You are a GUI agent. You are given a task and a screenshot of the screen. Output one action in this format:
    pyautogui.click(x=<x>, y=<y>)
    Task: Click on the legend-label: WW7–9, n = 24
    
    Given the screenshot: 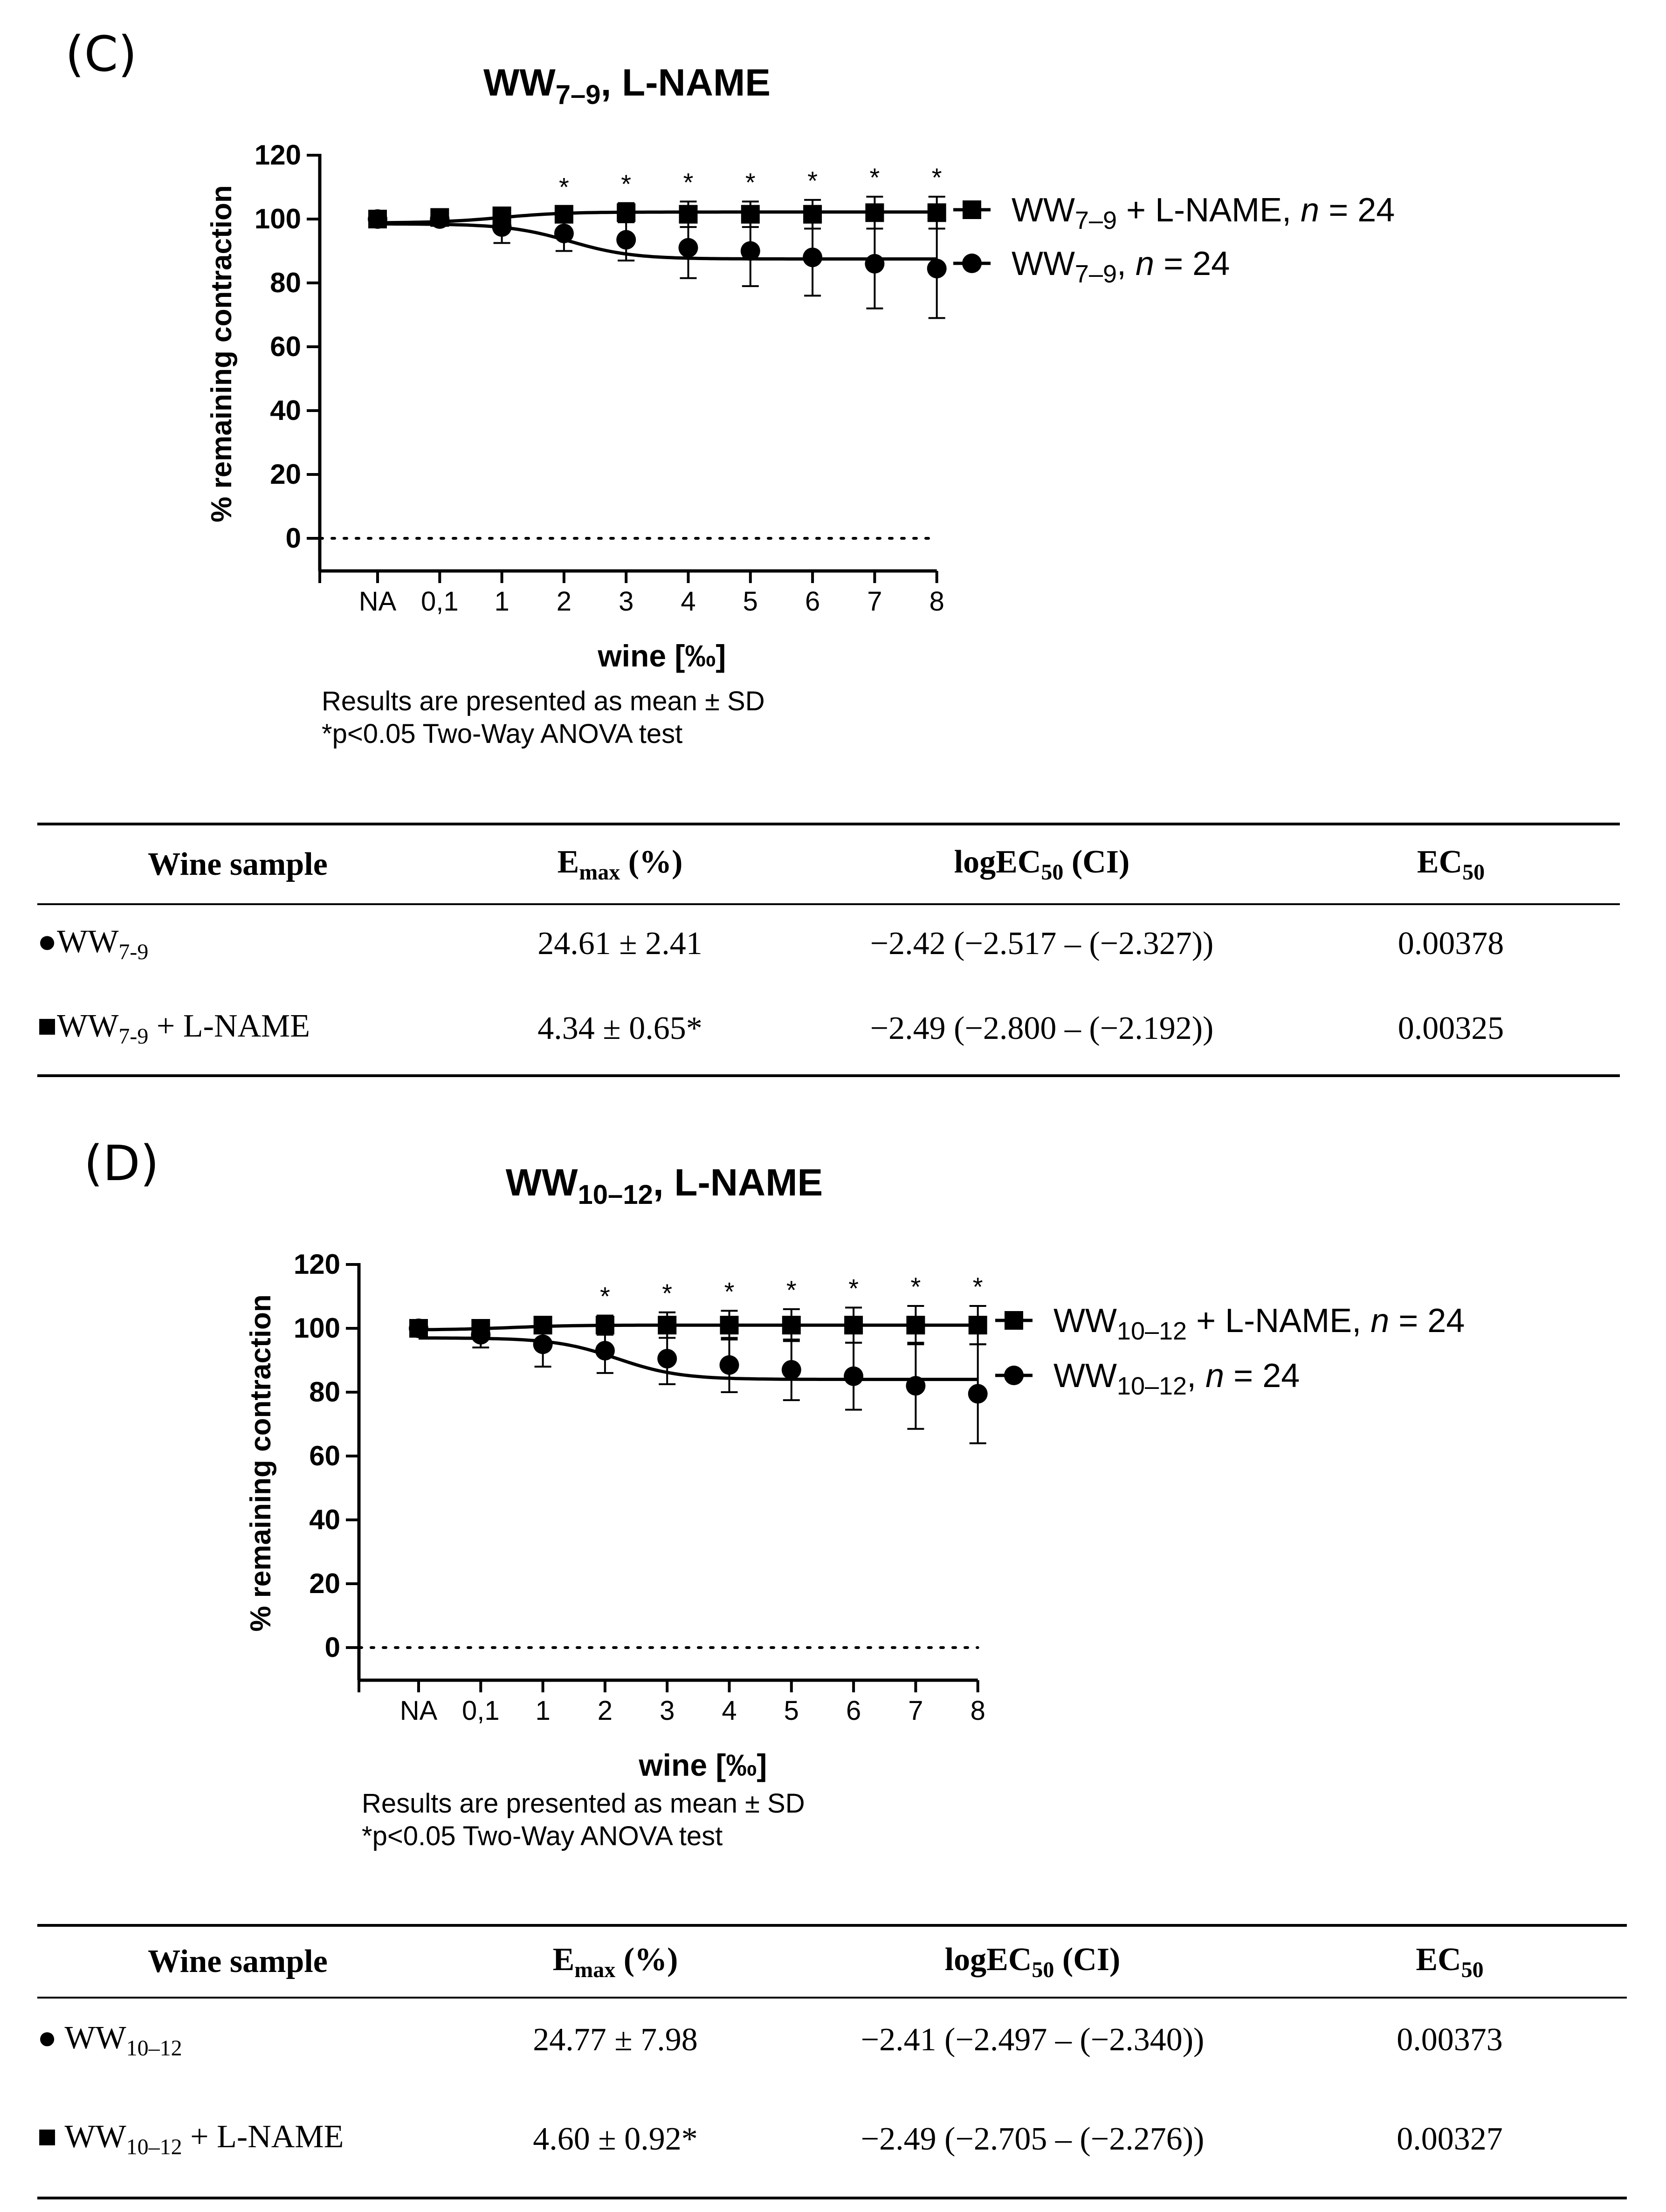 What is the action you would take?
    pyautogui.click(x=1121, y=266)
    